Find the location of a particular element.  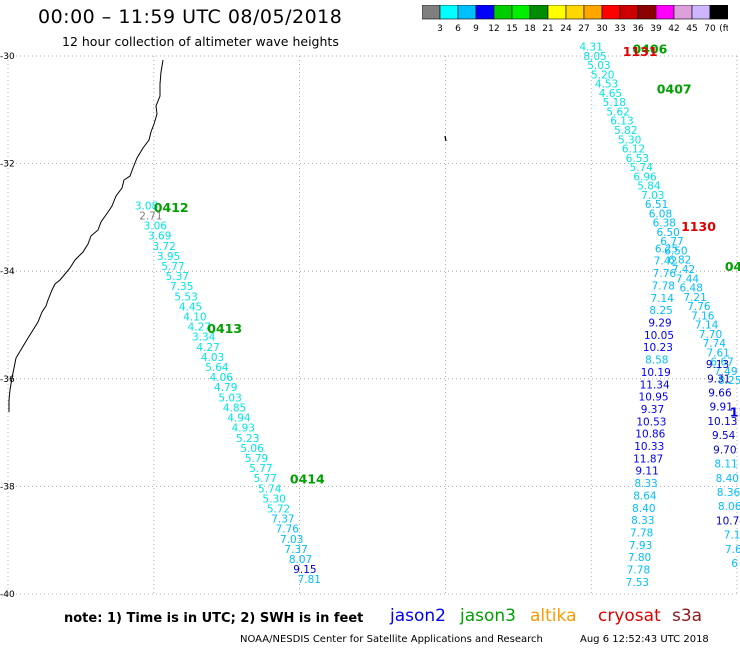

lat-tick-label: -34 is located at coordinates (7, 272).